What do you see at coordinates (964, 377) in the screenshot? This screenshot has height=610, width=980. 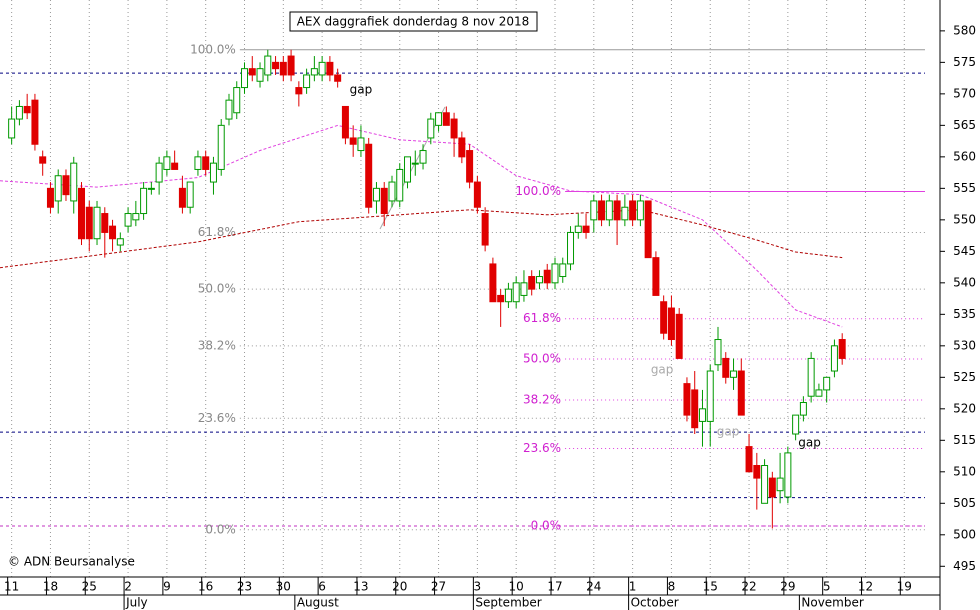 I see `y-tick-label: 525` at bounding box center [964, 377].